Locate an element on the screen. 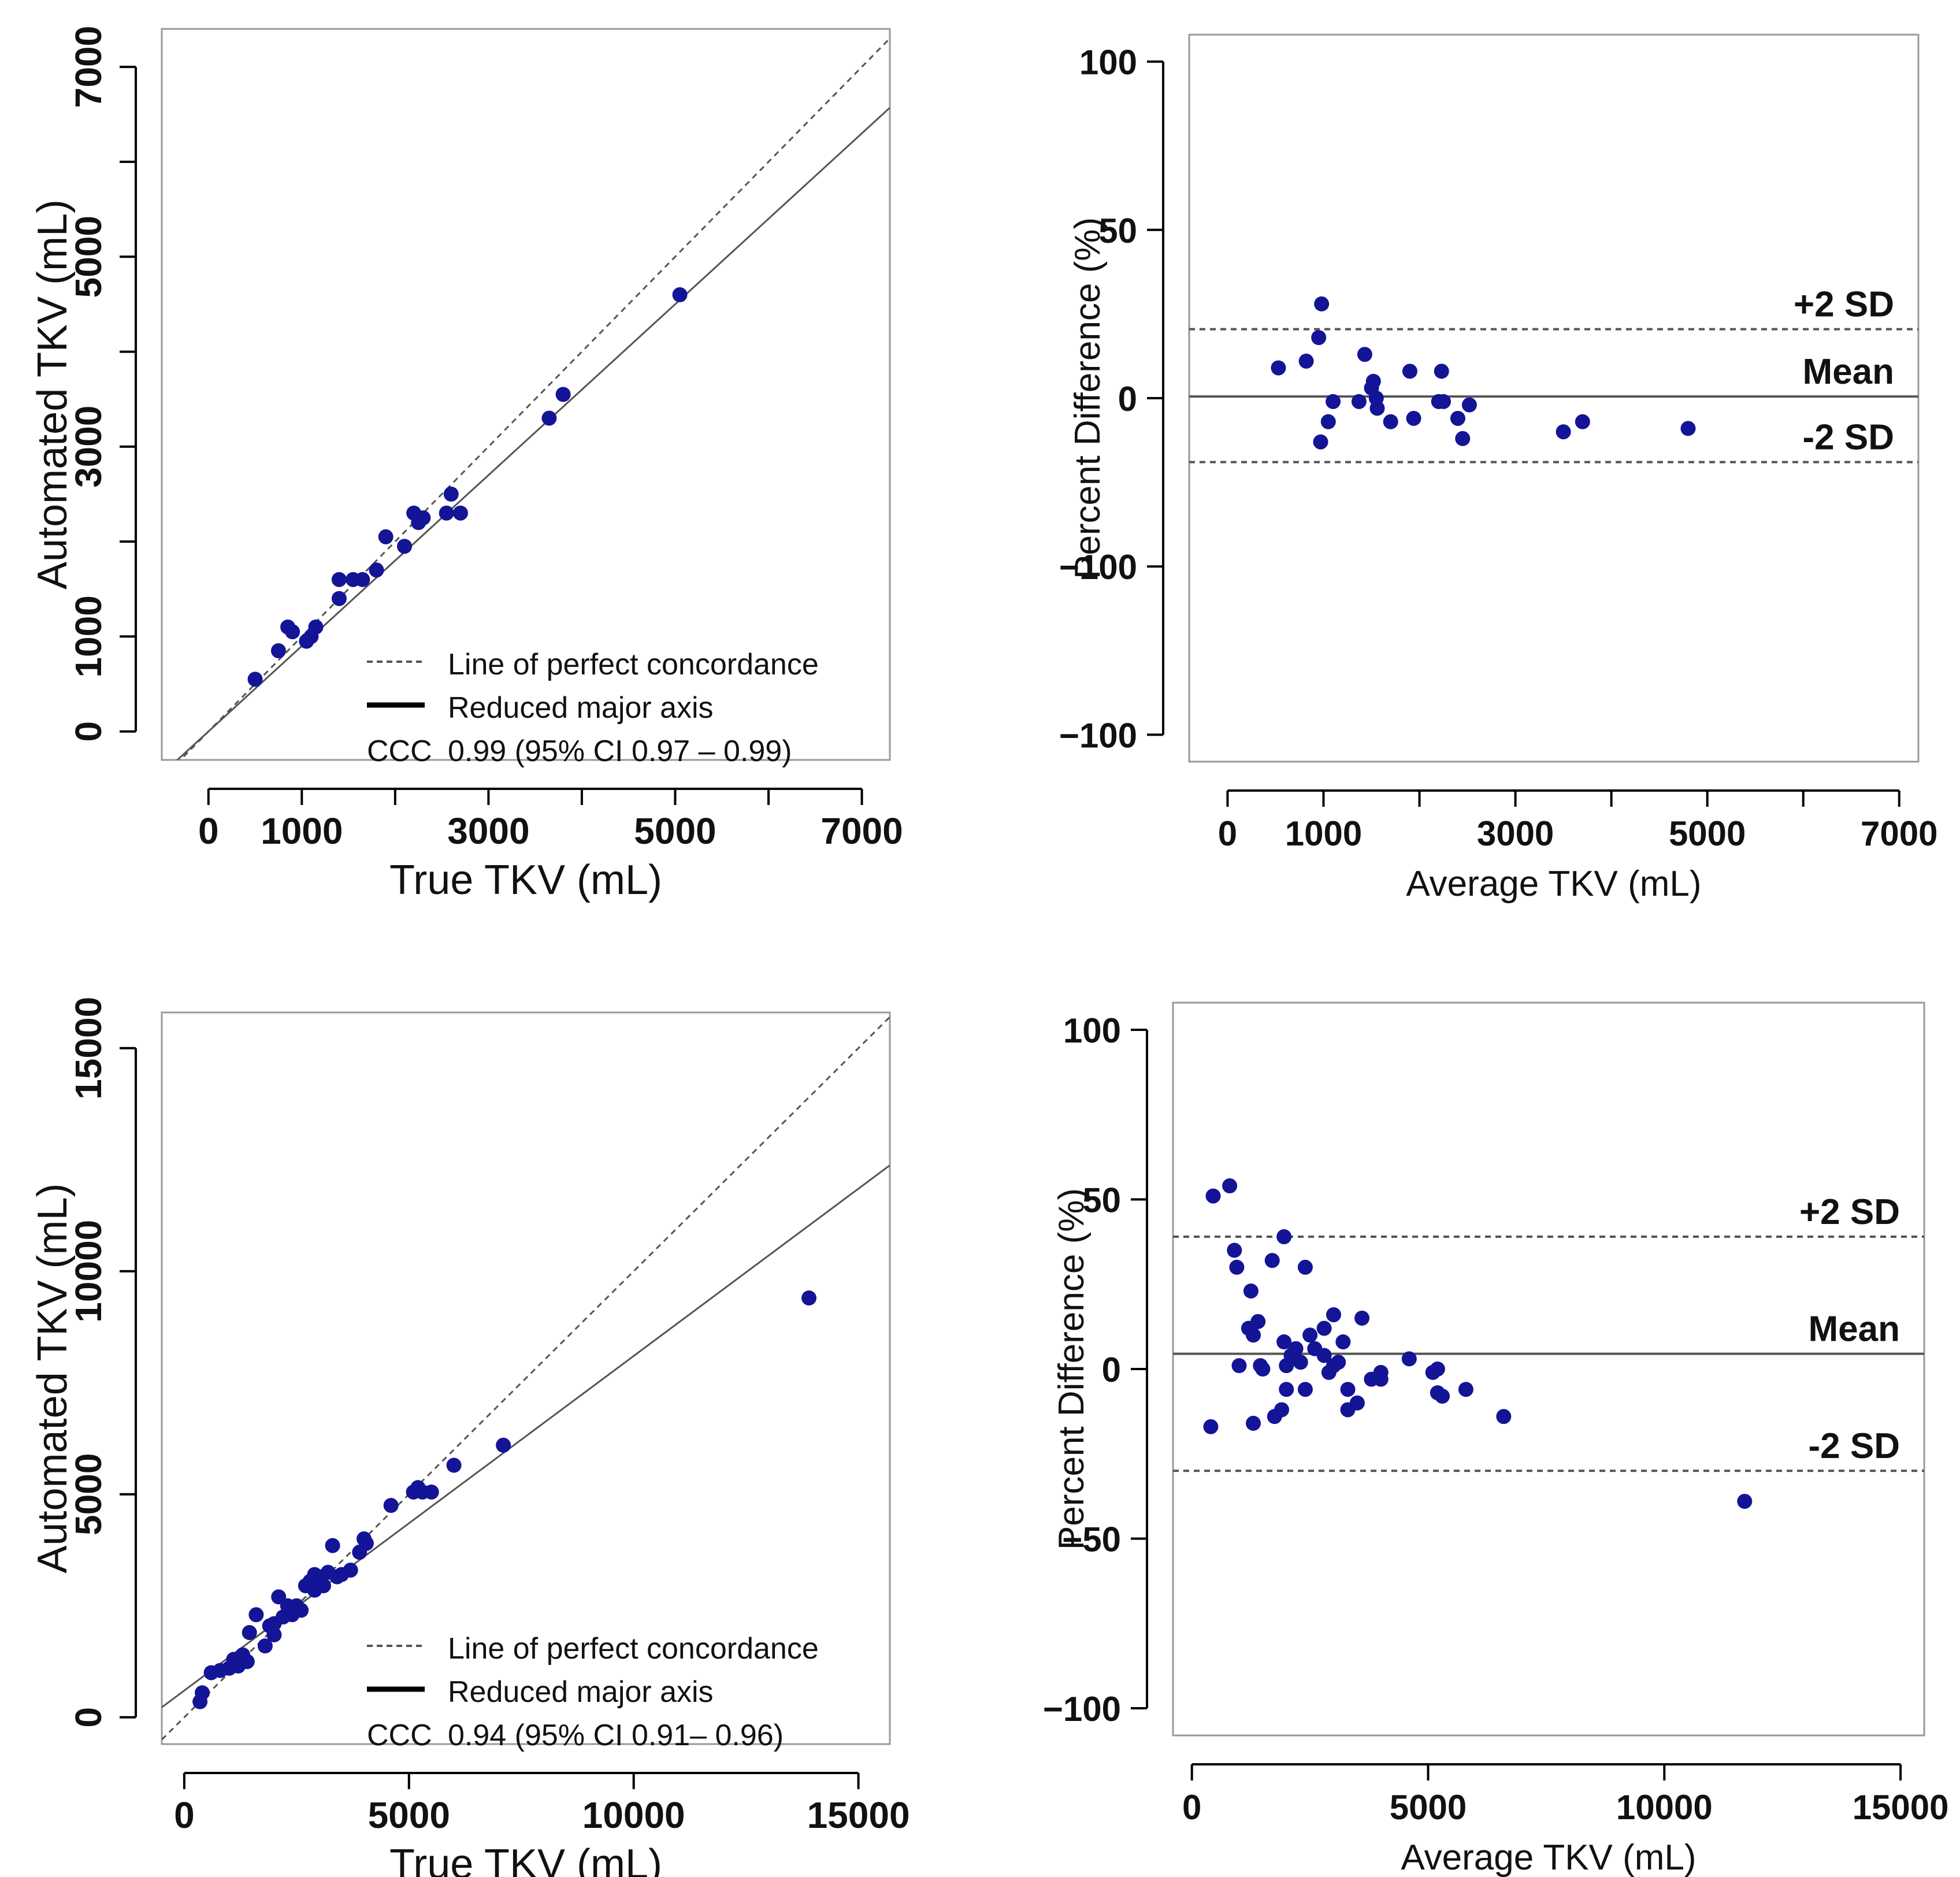  y-tick-label: 3000 is located at coordinates (88, 447).